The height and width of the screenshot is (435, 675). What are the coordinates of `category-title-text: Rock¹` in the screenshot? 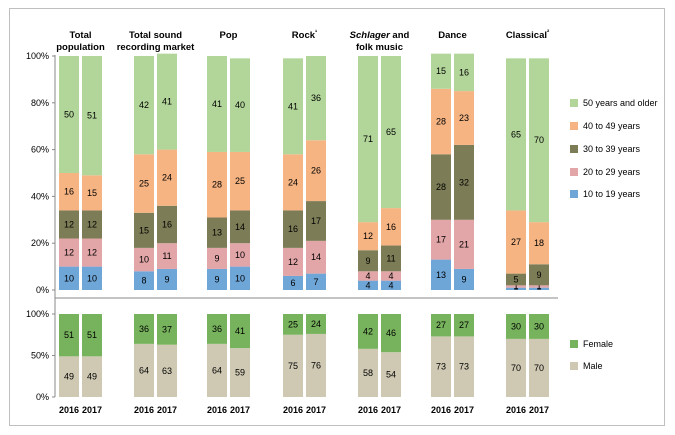 It's located at (304, 35).